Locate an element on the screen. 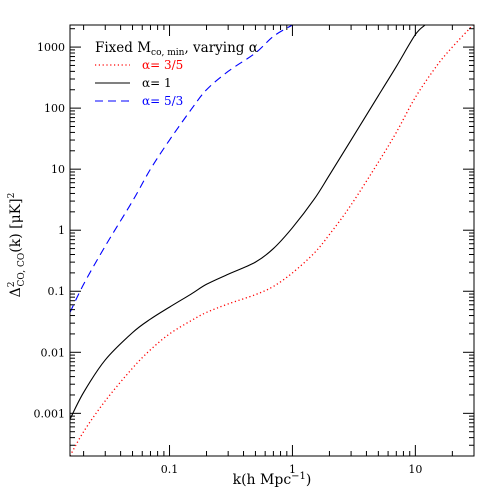  y-axis-title: Δ2CO, CO(k) [μK]2 is located at coordinates (17, 245).